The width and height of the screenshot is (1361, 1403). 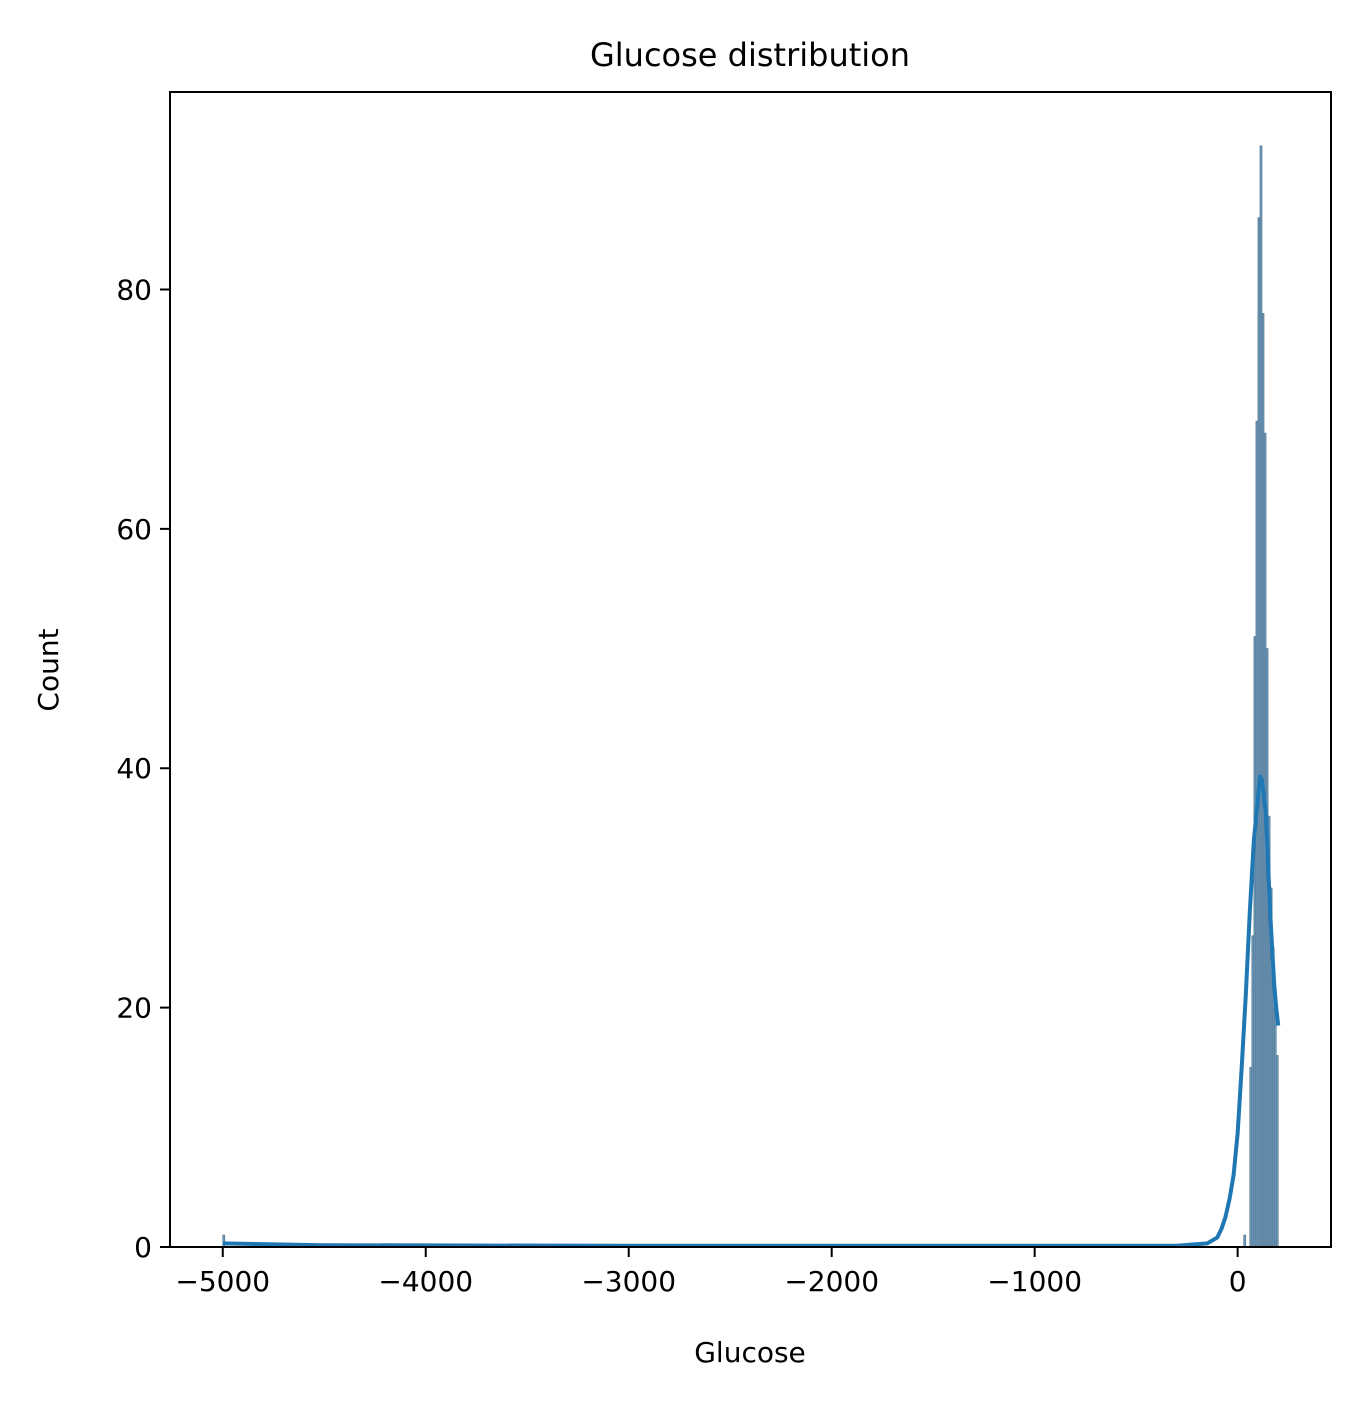 I want to click on x-tick-label: −1000, so click(x=1034, y=1281).